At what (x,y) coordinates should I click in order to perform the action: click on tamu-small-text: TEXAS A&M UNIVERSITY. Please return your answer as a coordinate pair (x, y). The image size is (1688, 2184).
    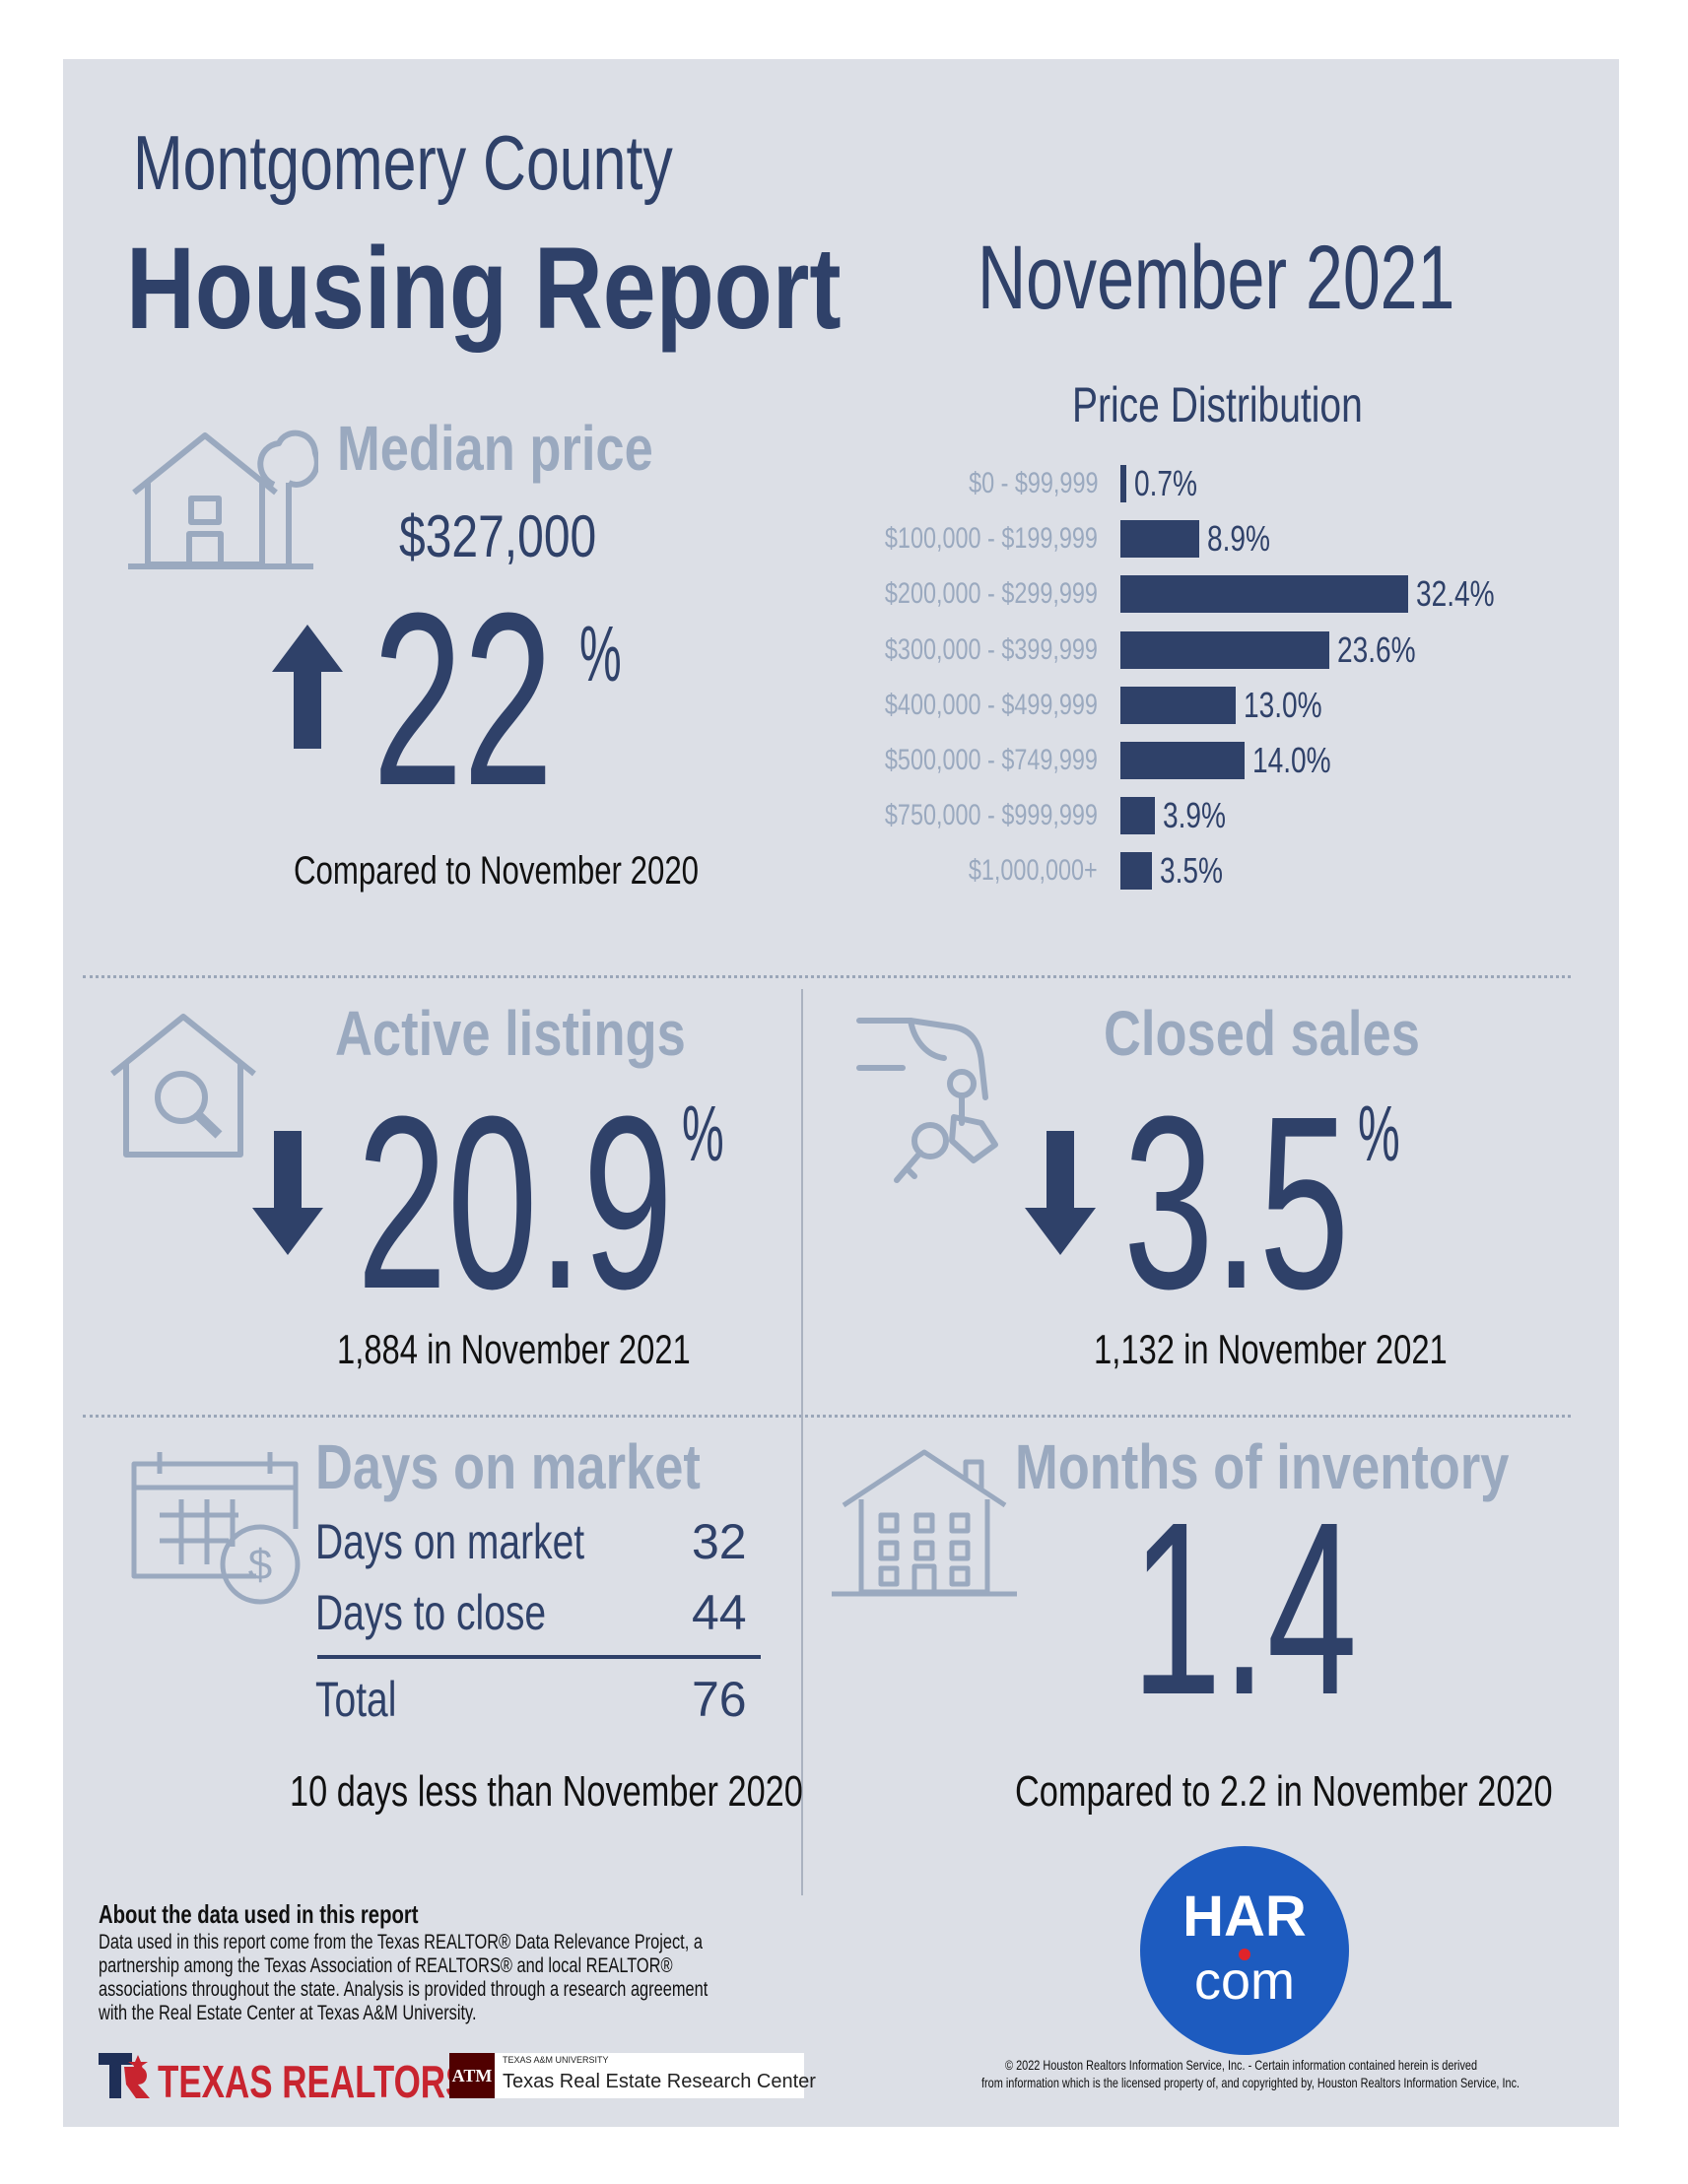
    Looking at the image, I should click on (556, 2060).